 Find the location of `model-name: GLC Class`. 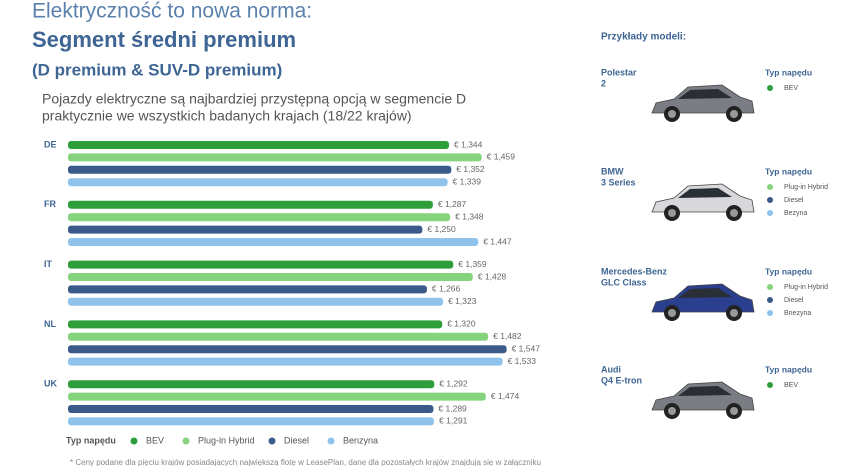

model-name: GLC Class is located at coordinates (624, 282).